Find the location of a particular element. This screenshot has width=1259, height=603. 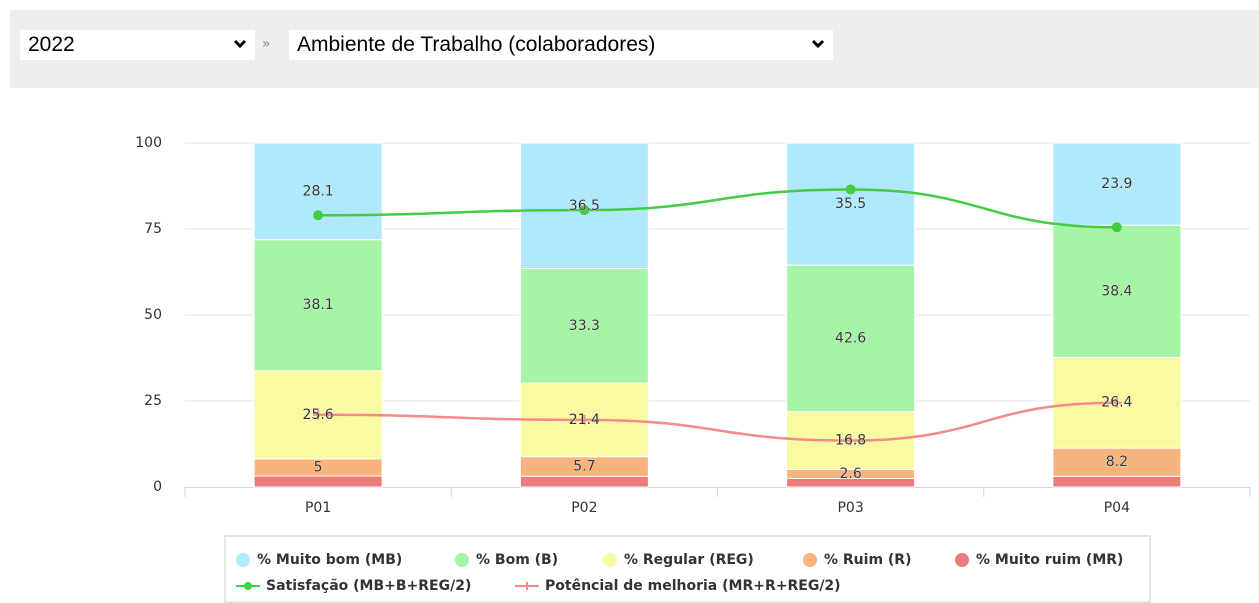

data-label: 42.6 is located at coordinates (850, 338).